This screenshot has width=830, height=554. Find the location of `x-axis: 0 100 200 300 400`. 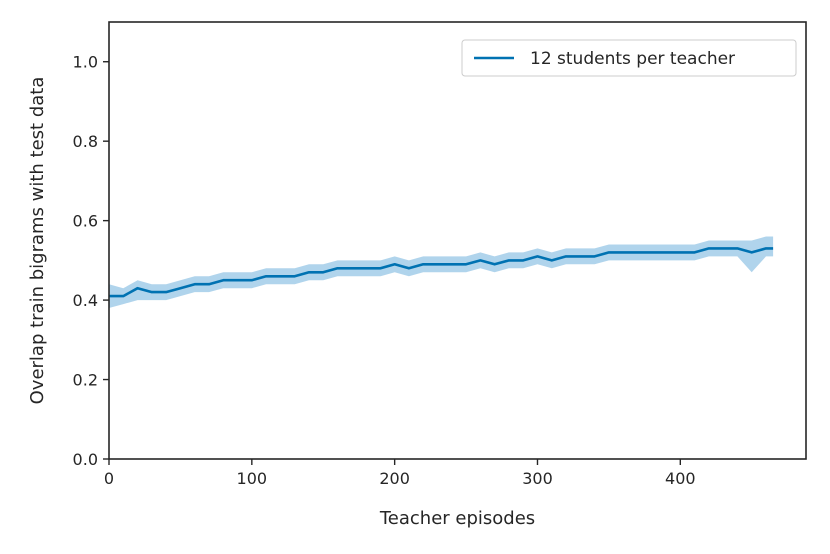

x-axis: 0 100 200 300 400 is located at coordinates (400, 473).